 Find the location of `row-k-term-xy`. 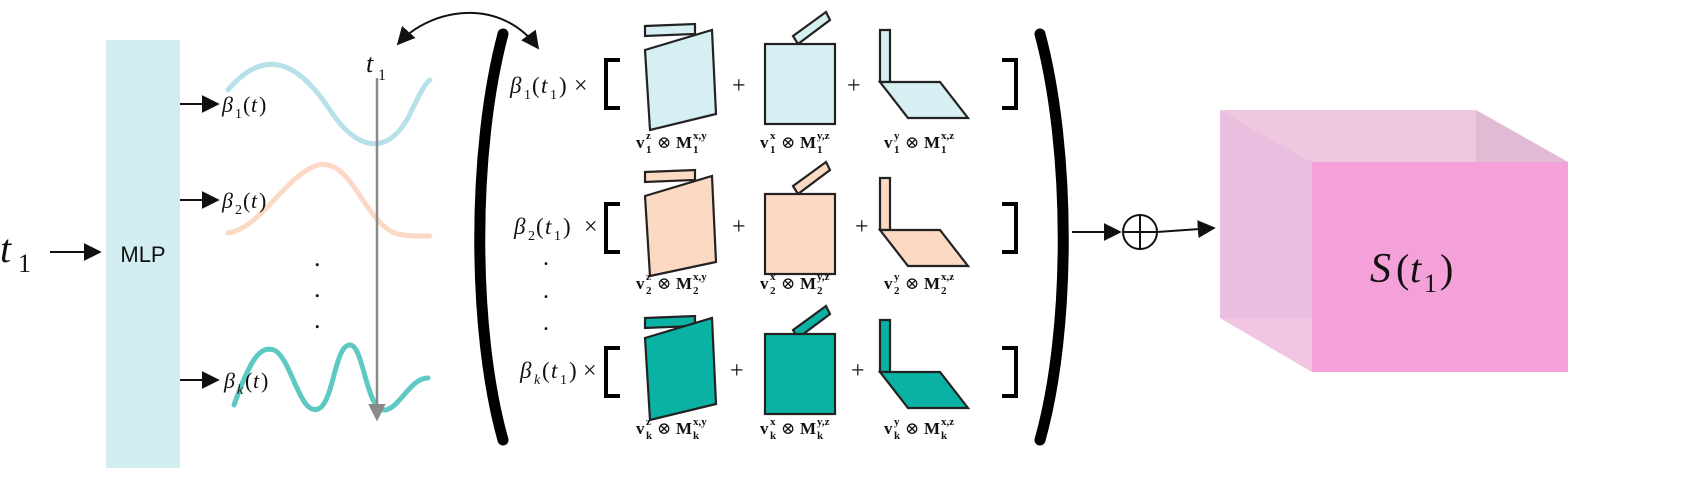

row-k-term-xy is located at coordinates (680, 368).